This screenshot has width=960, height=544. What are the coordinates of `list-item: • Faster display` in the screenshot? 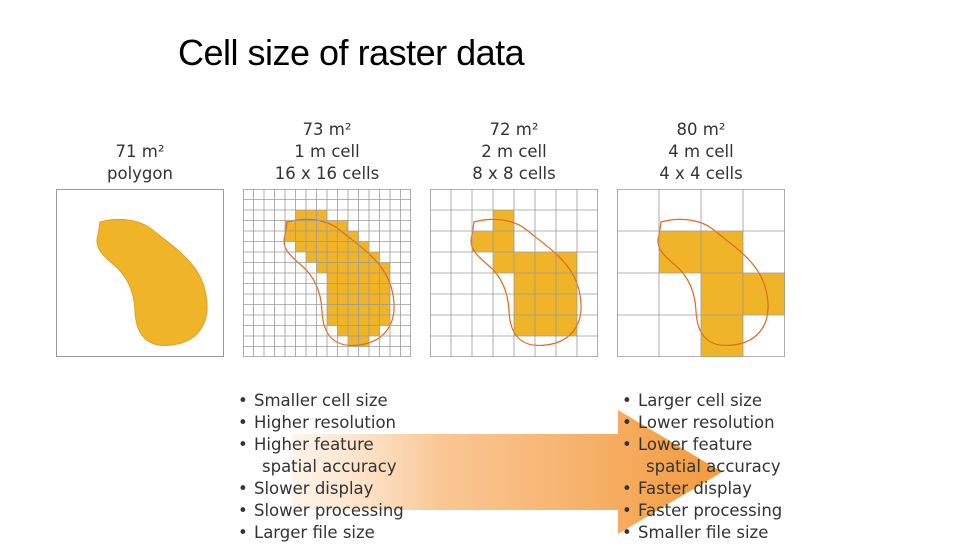 It's located at (687, 488).